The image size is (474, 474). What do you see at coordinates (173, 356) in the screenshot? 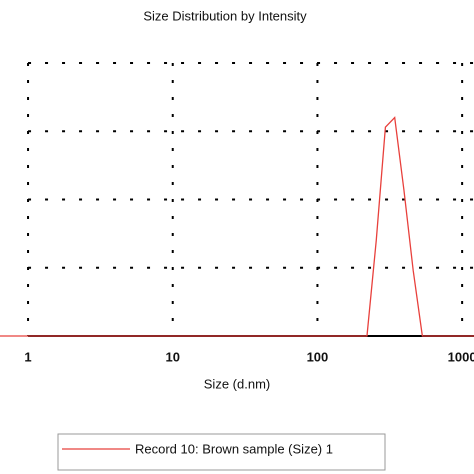
I see `x-tick-label: 10` at bounding box center [173, 356].